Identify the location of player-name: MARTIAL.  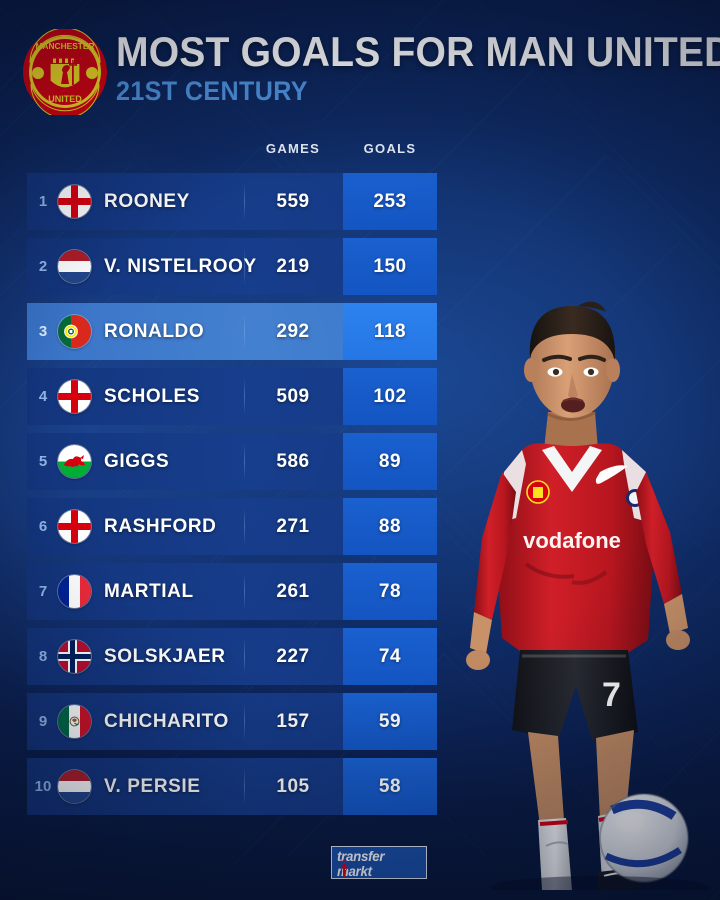
(149, 591).